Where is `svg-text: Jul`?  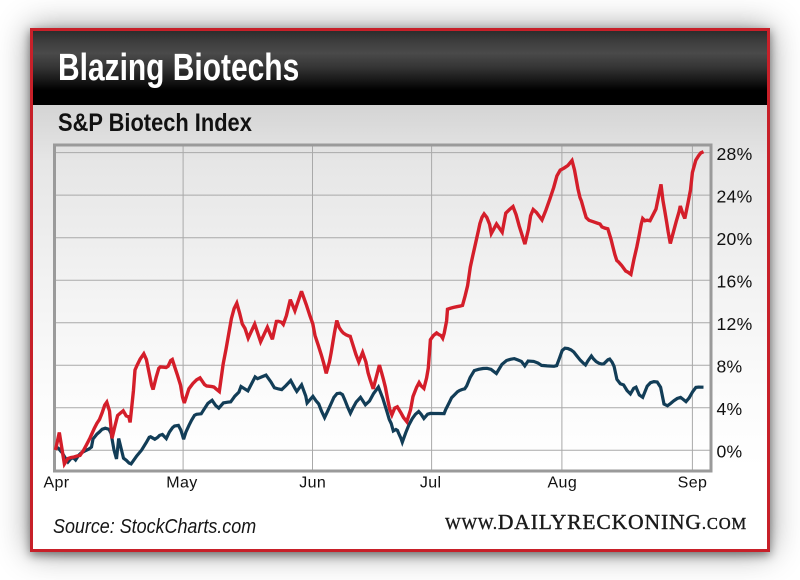
svg-text: Jul is located at coordinates (431, 483).